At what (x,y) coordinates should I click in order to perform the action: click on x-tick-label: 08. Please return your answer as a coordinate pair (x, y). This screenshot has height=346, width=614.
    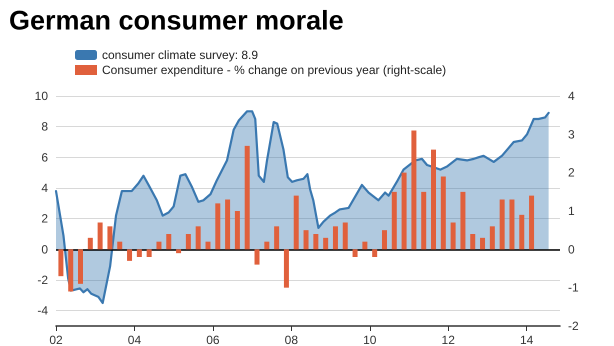
    Looking at the image, I should click on (291, 339).